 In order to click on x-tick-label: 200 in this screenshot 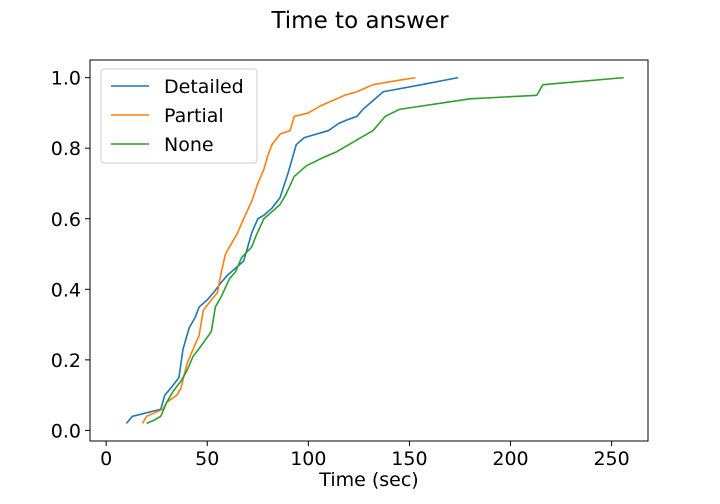, I will do `click(510, 459)`.